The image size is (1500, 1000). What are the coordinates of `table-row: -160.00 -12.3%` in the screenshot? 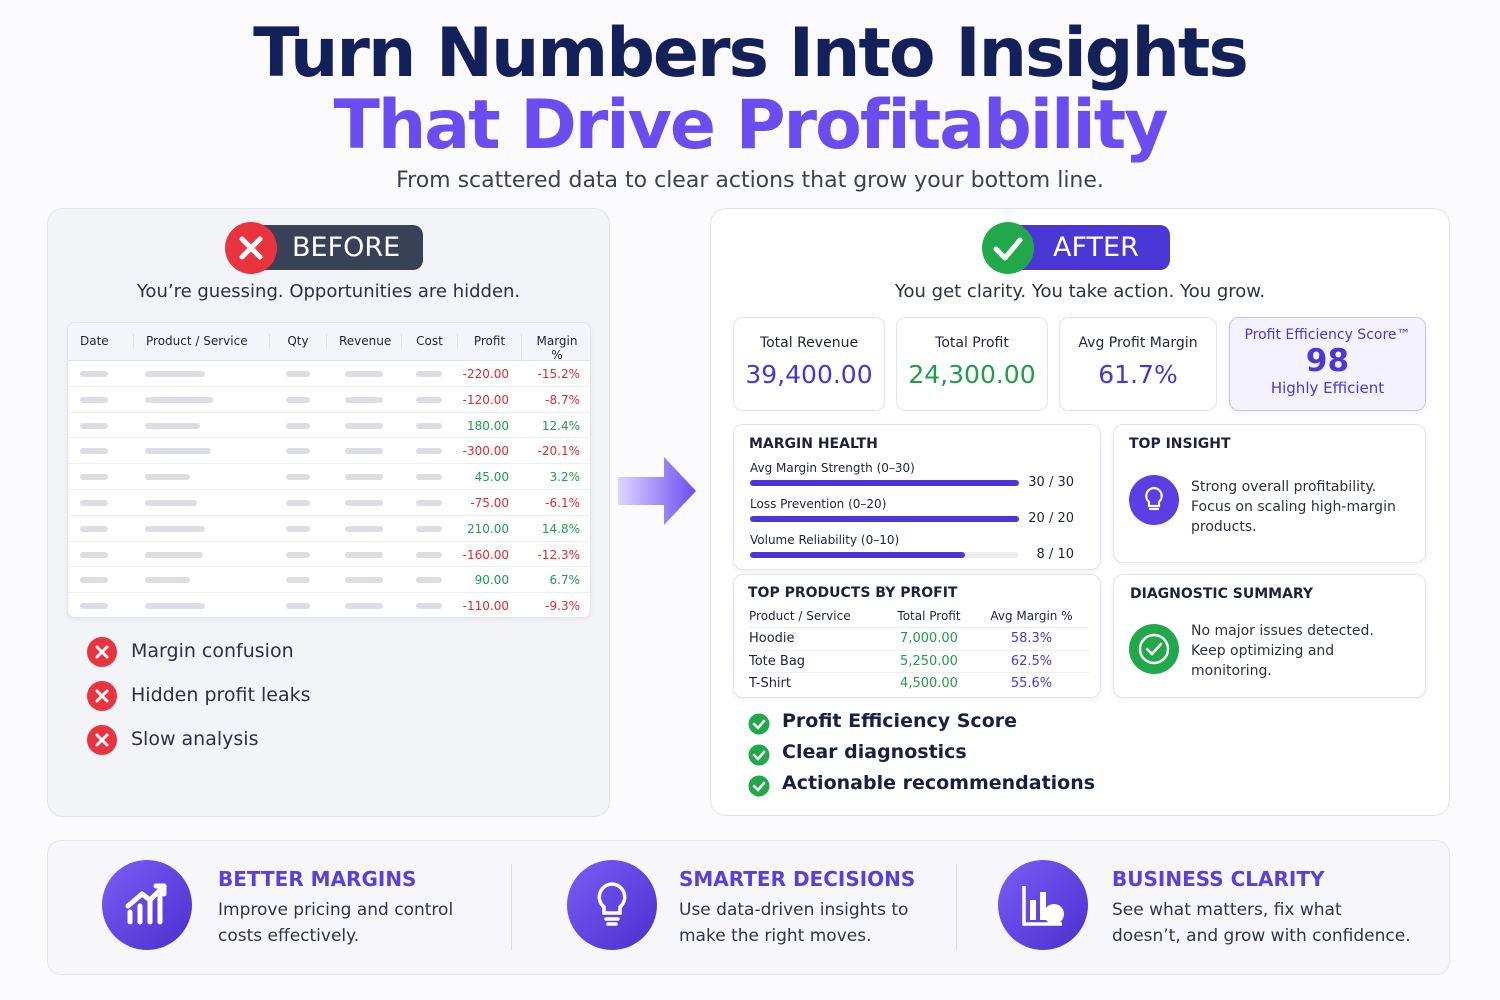 It's located at (329, 555).